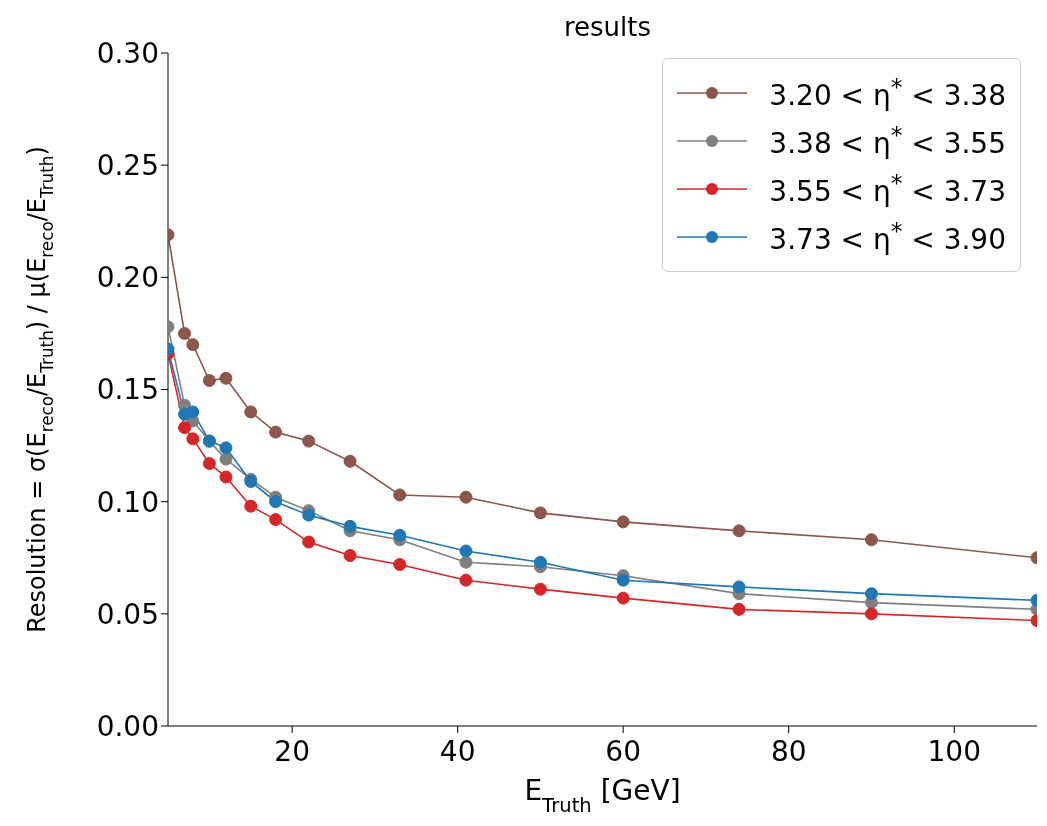 Image resolution: width=1047 pixels, height=826 pixels. I want to click on x-tick-label: 20, so click(292, 751).